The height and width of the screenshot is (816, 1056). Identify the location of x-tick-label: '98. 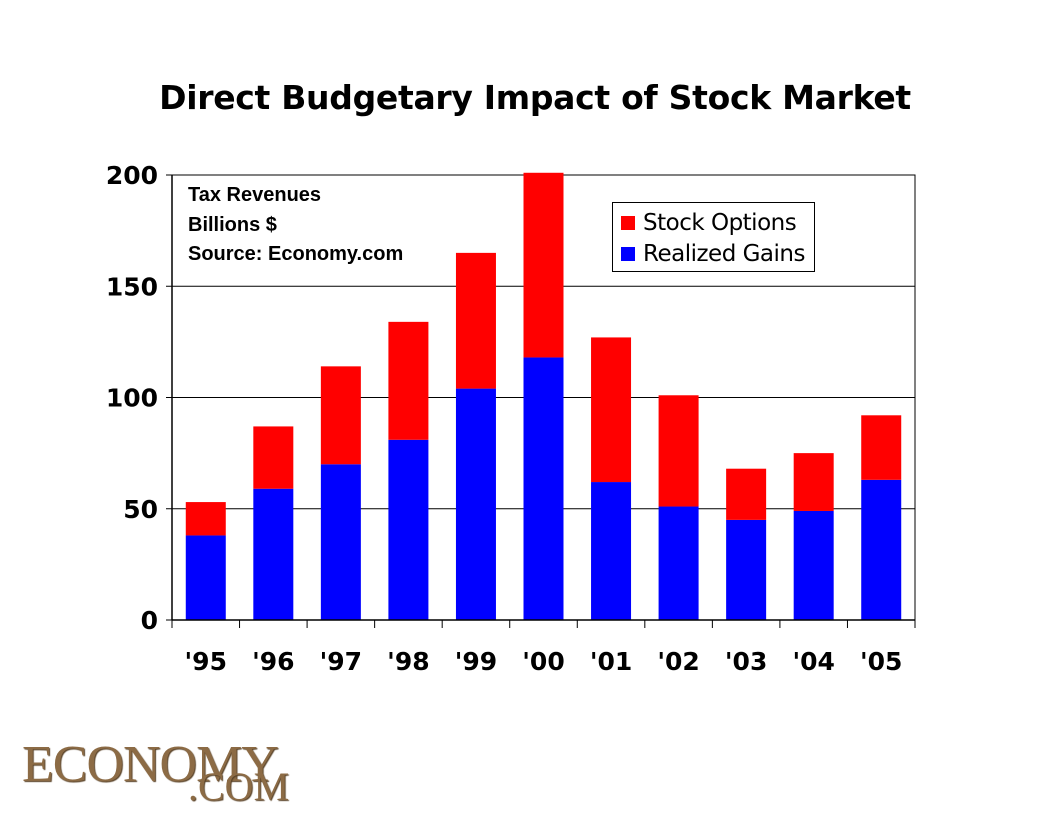
(408, 661).